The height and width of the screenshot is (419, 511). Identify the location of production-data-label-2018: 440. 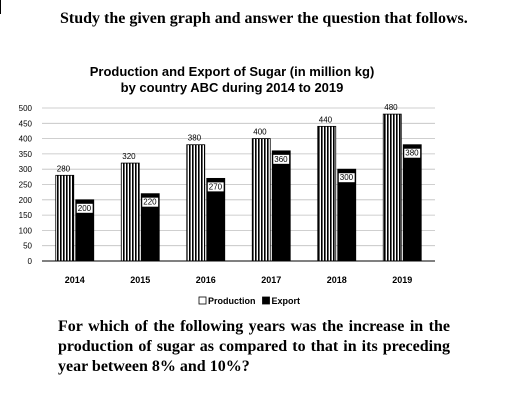
(326, 119).